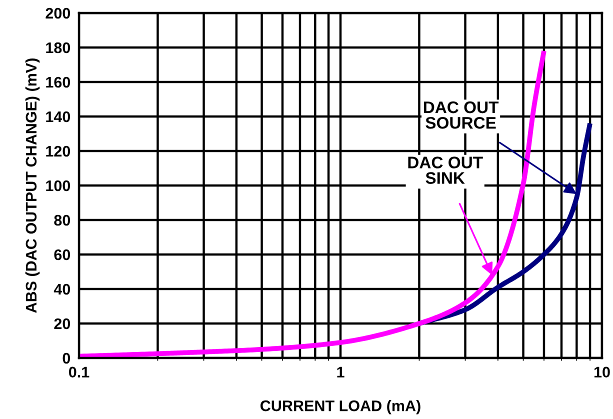 This screenshot has height=419, width=613. I want to click on annotation: DAC OUT SOURCE, so click(461, 115).